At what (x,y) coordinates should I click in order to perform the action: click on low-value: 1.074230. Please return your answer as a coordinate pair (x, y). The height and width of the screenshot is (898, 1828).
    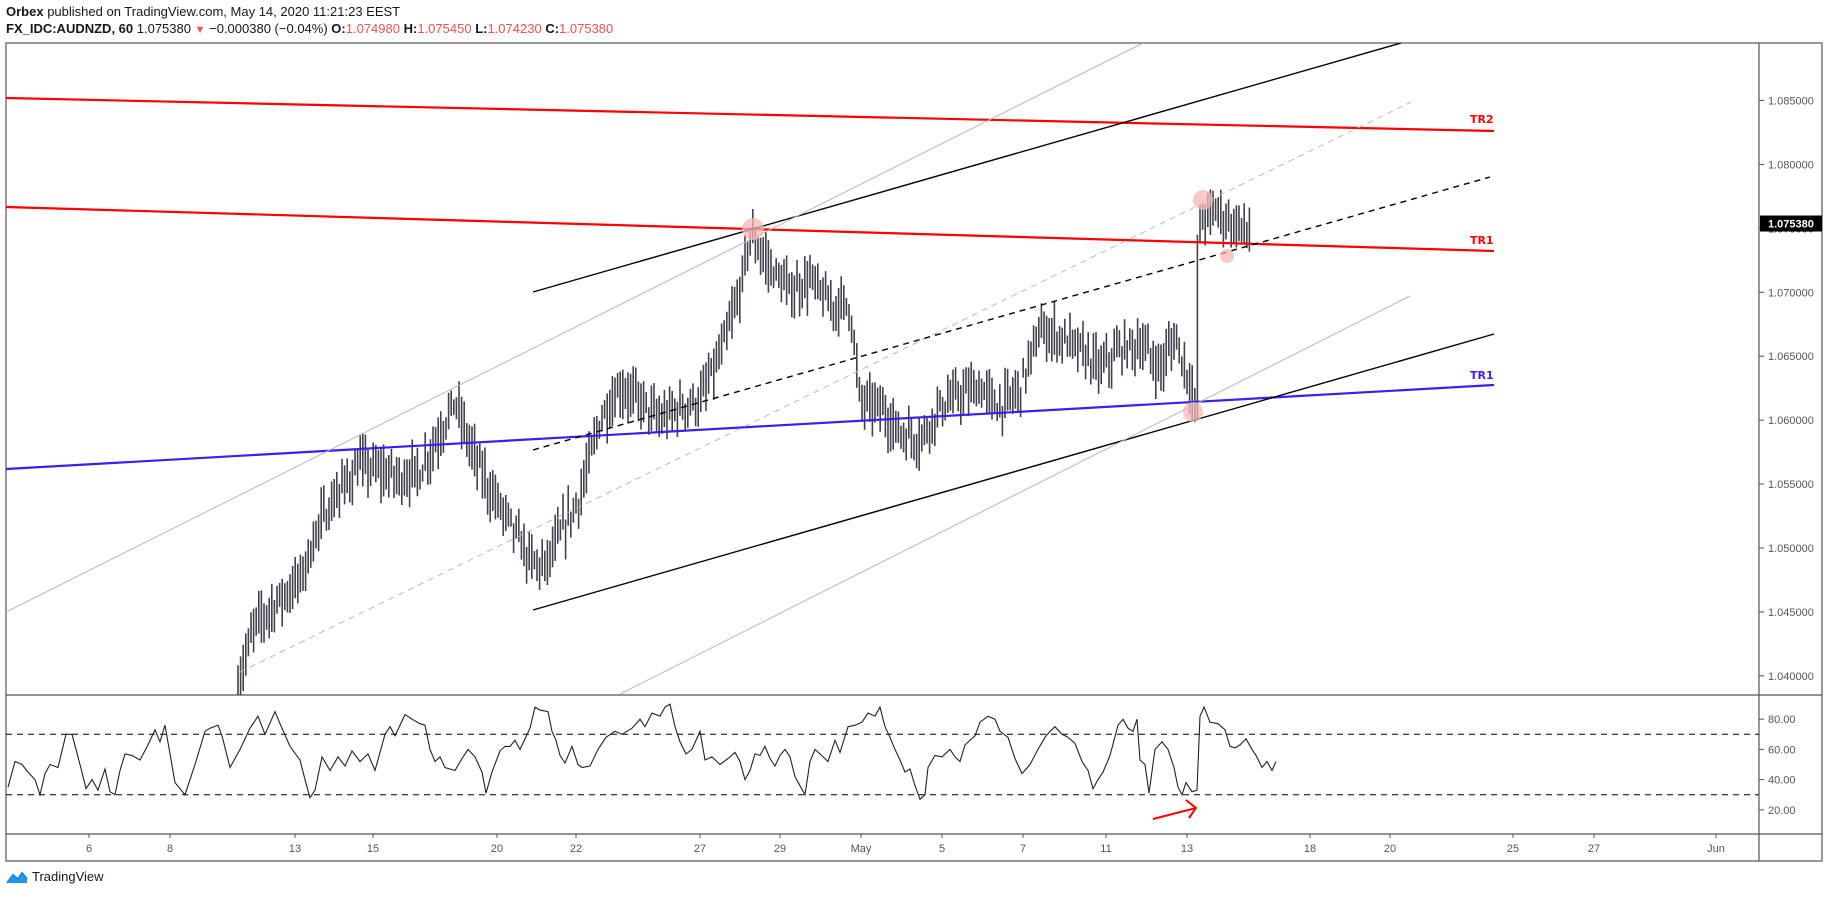
    Looking at the image, I should click on (514, 28).